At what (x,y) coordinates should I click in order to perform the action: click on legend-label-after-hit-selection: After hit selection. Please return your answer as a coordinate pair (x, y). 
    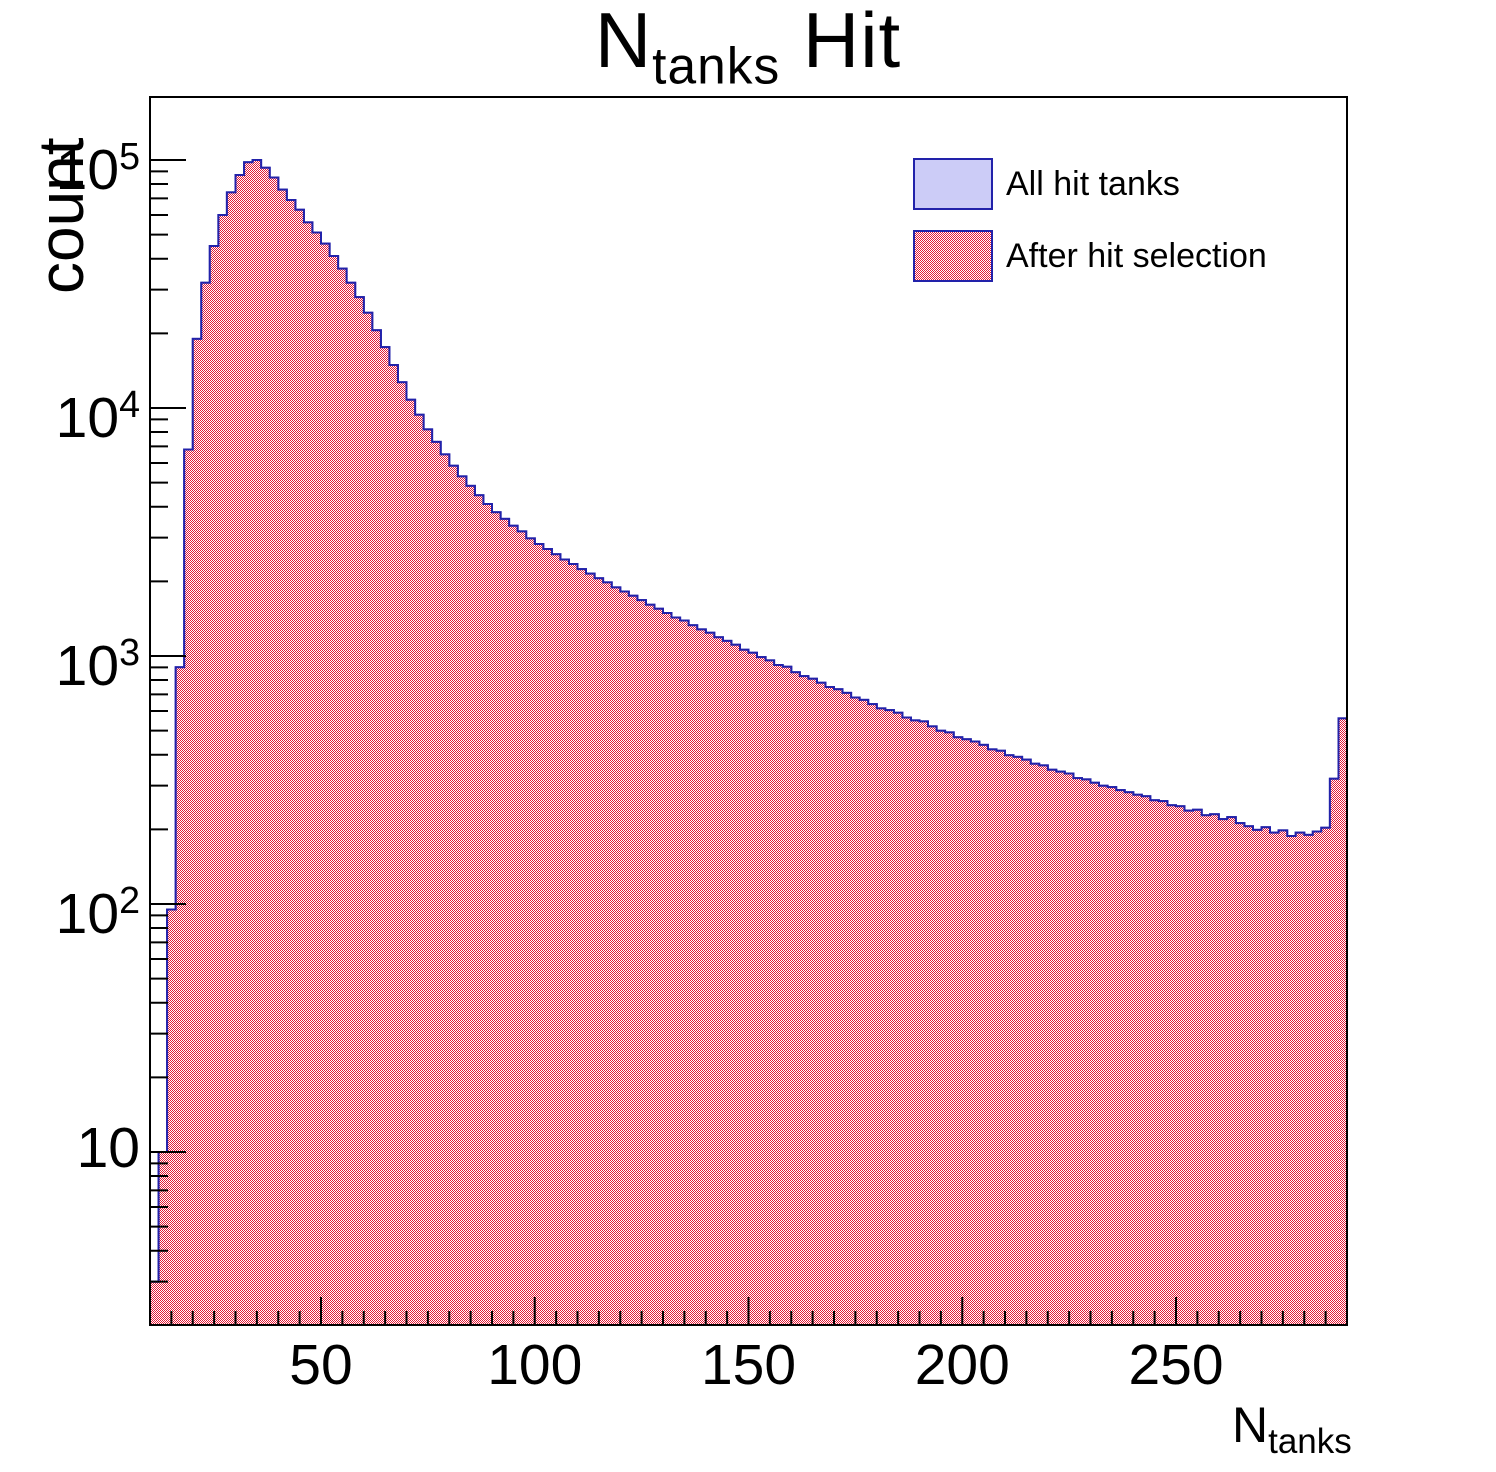
    Looking at the image, I should click on (1136, 256).